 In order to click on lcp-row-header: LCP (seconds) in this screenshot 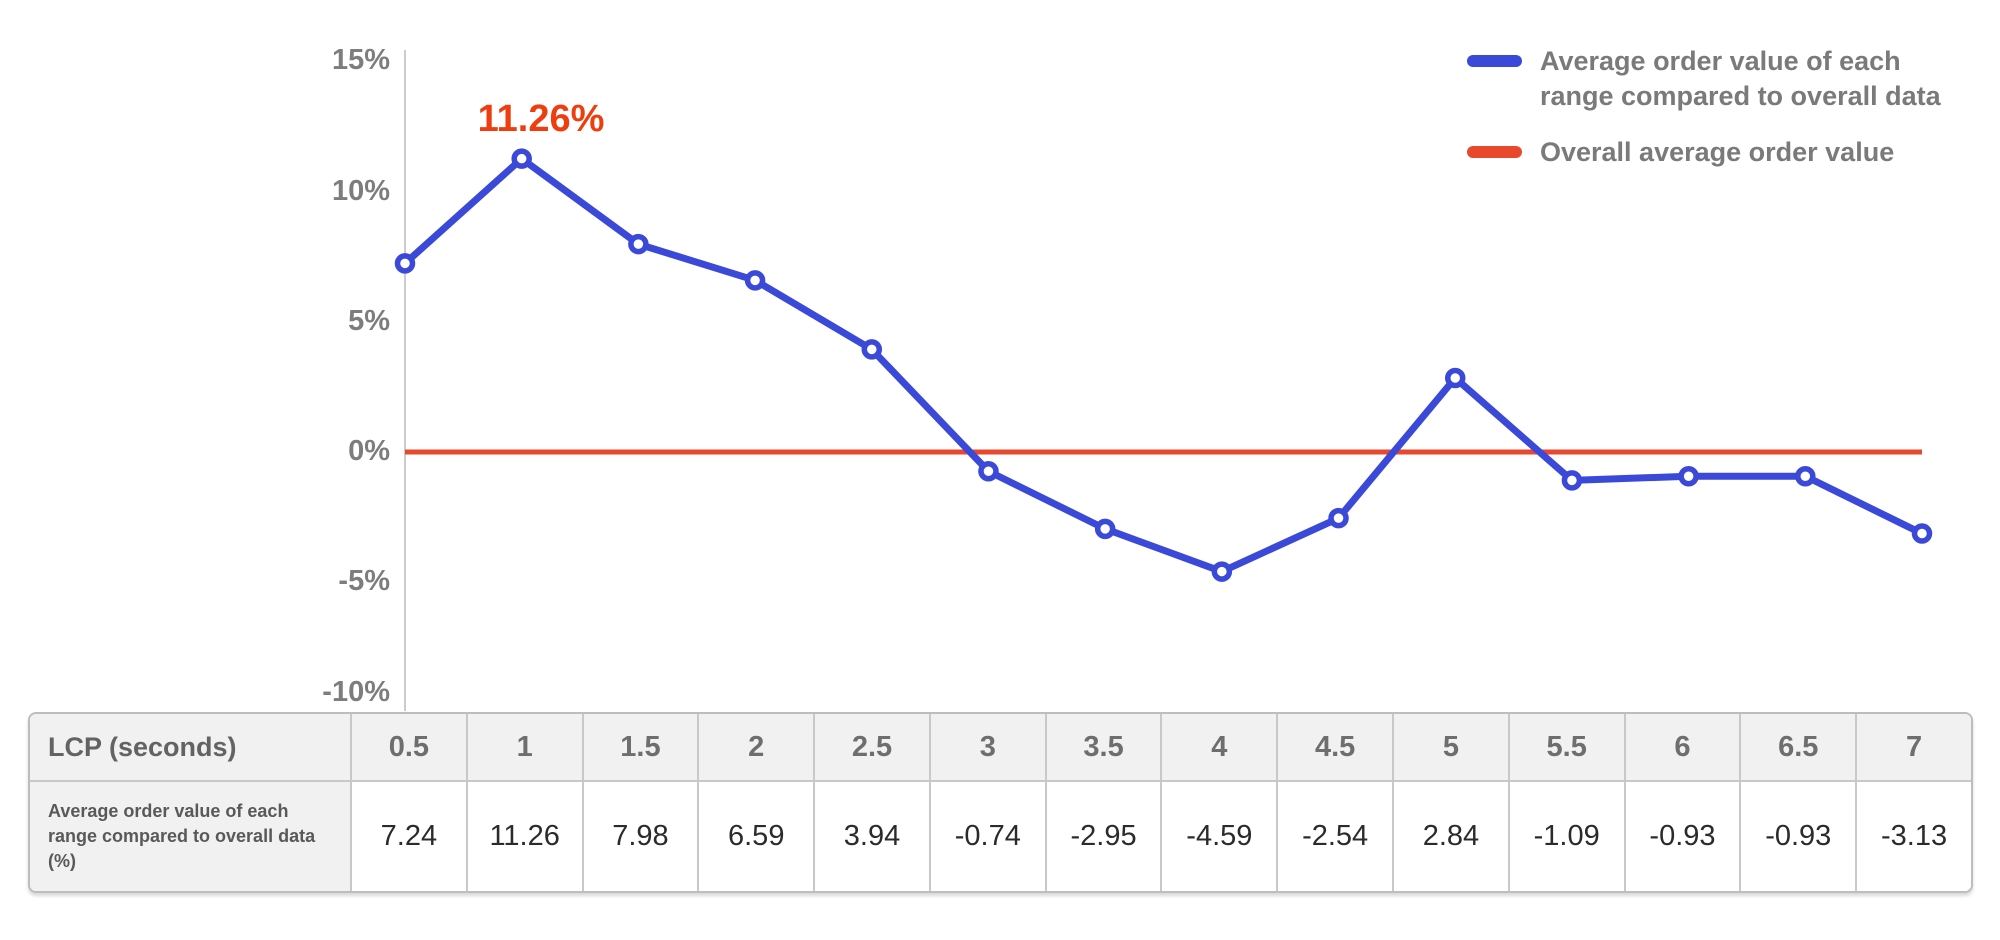, I will do `click(191, 747)`.